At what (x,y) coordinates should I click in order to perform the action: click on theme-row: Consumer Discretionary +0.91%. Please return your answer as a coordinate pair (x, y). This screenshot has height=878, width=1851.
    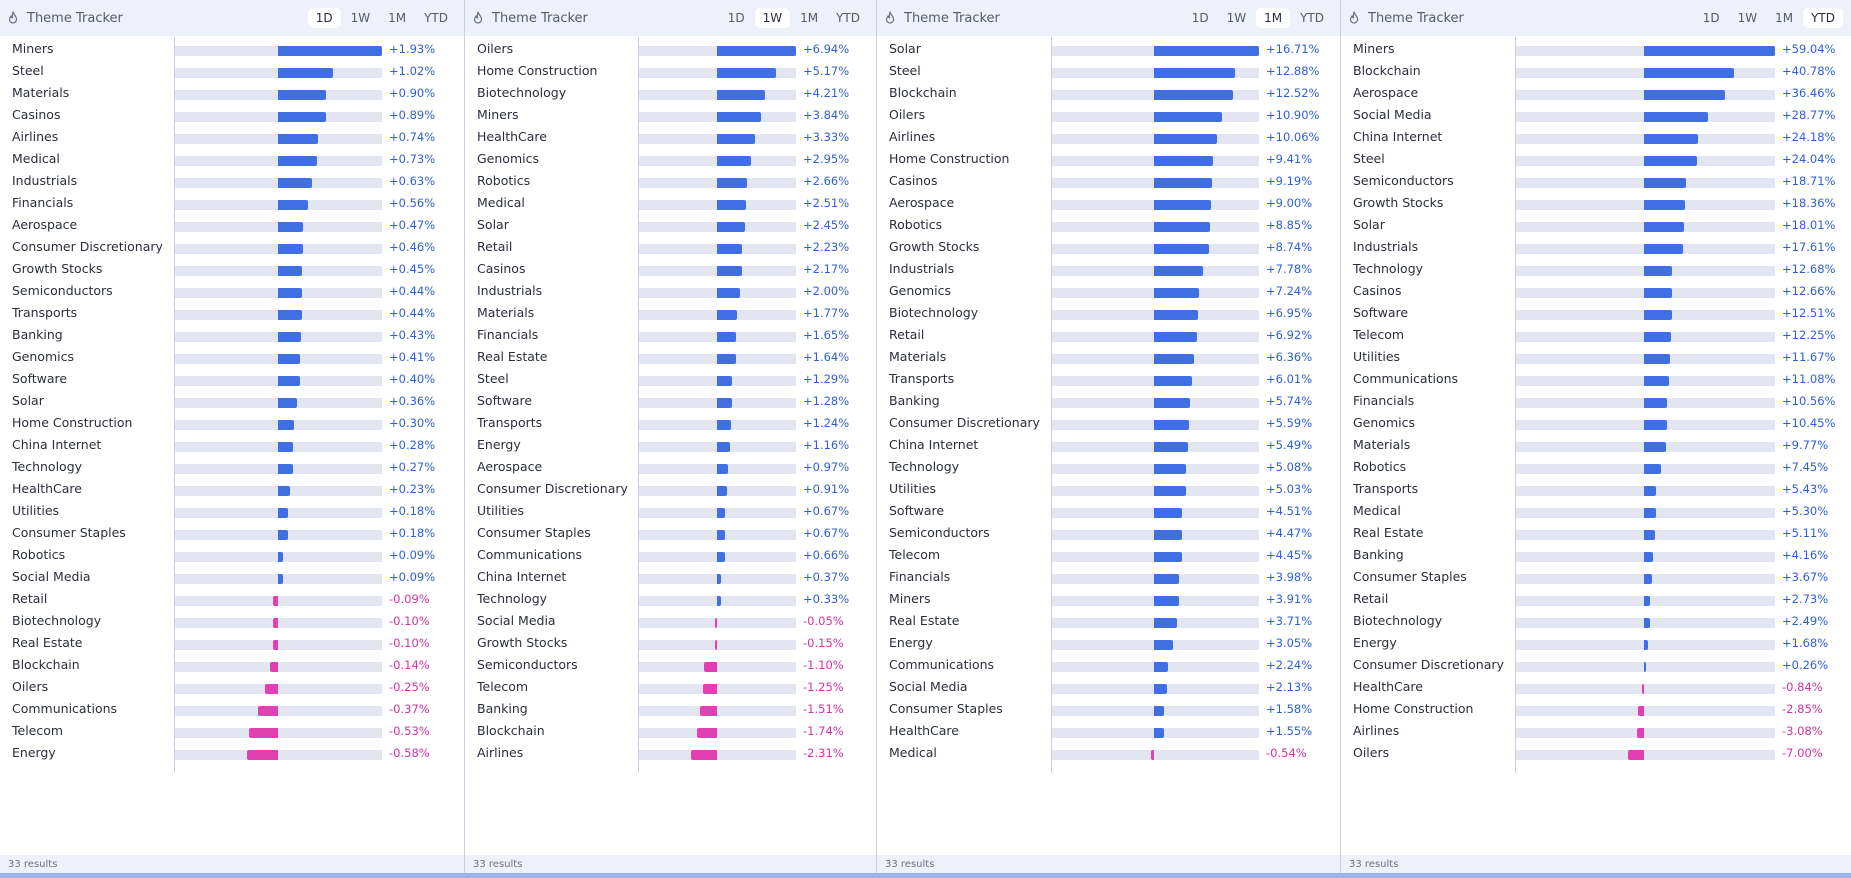
    Looking at the image, I should click on (670, 488).